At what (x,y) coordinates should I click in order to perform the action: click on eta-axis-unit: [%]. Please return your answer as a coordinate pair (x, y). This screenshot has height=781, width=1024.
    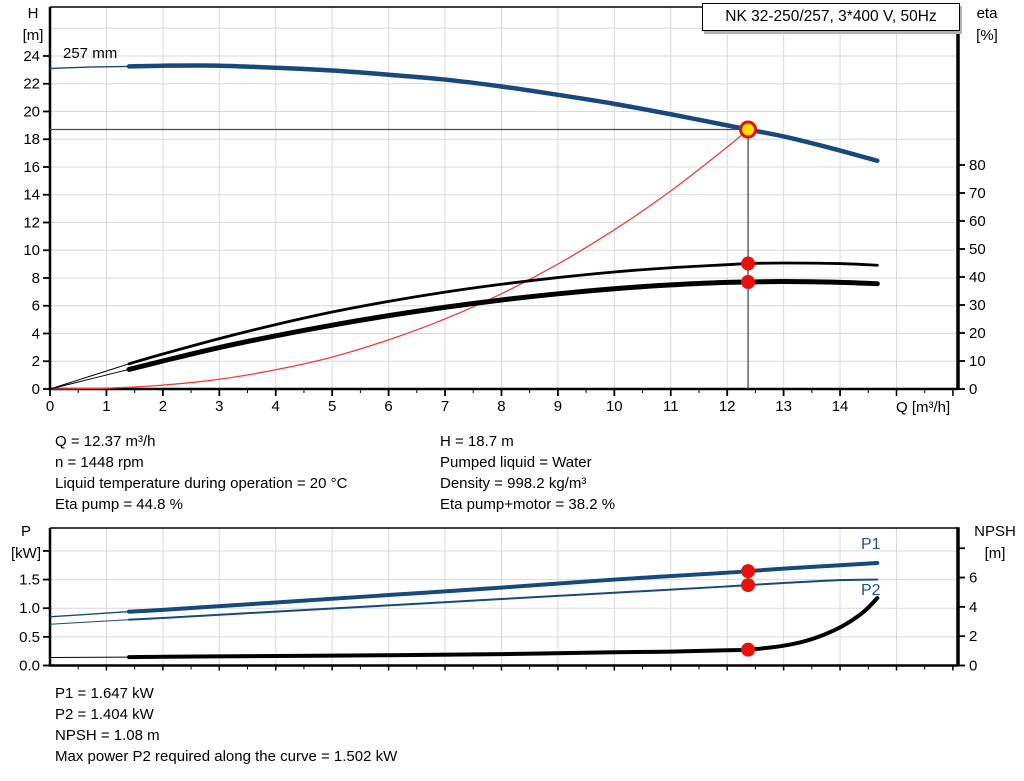
    Looking at the image, I should click on (987, 35).